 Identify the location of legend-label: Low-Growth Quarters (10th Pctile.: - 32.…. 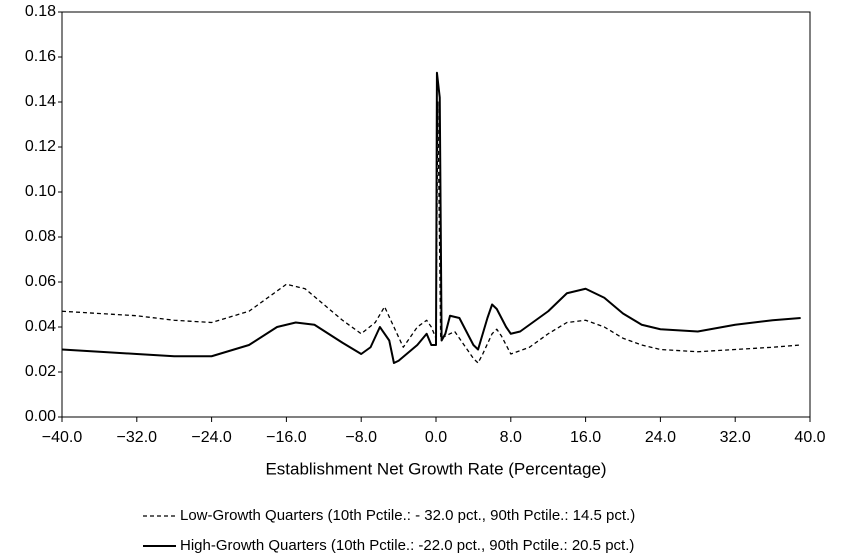
(407, 515).